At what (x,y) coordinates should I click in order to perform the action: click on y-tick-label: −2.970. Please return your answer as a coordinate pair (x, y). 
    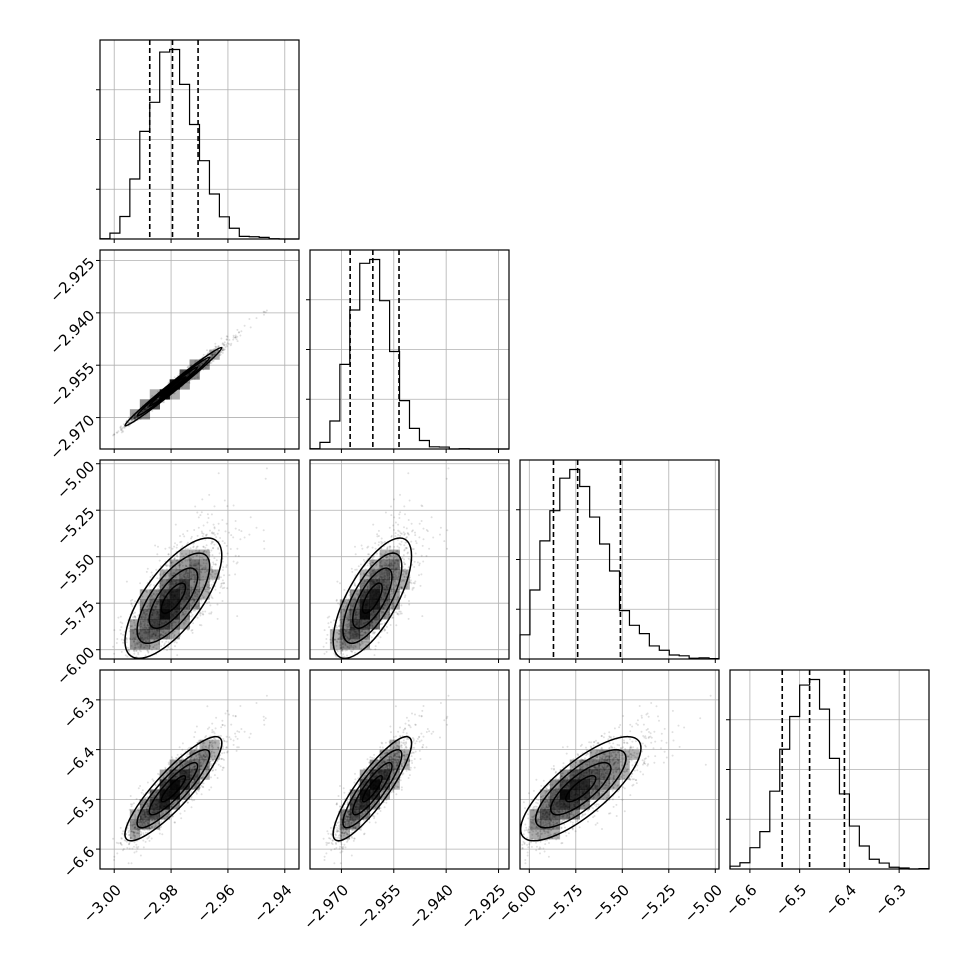
    Looking at the image, I should click on (72, 437).